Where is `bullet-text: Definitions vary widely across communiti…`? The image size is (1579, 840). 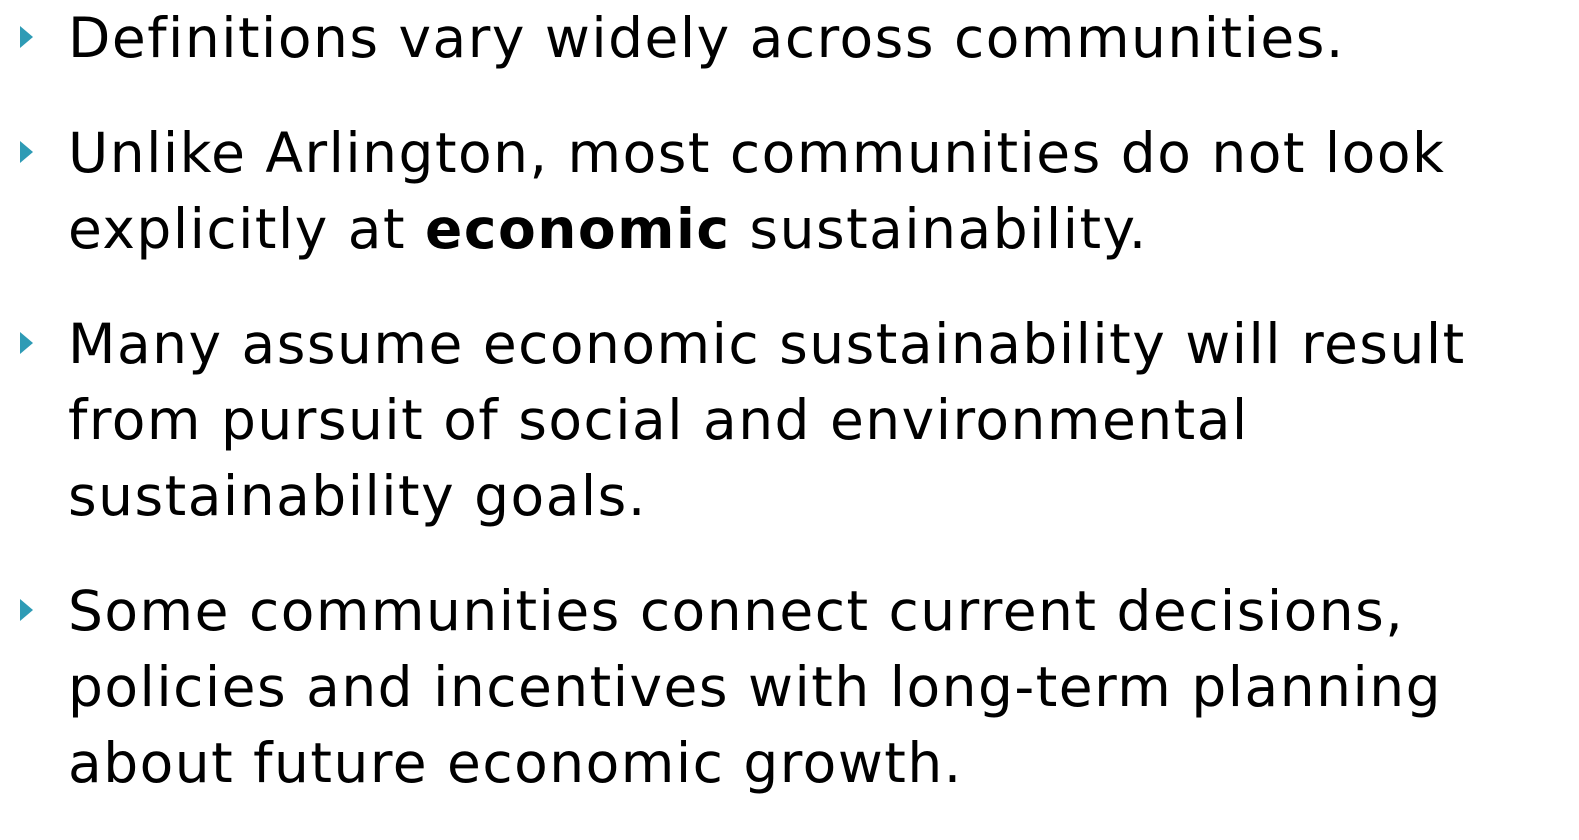
bullet-text: Definitions vary widely across communiti… is located at coordinates (706, 38).